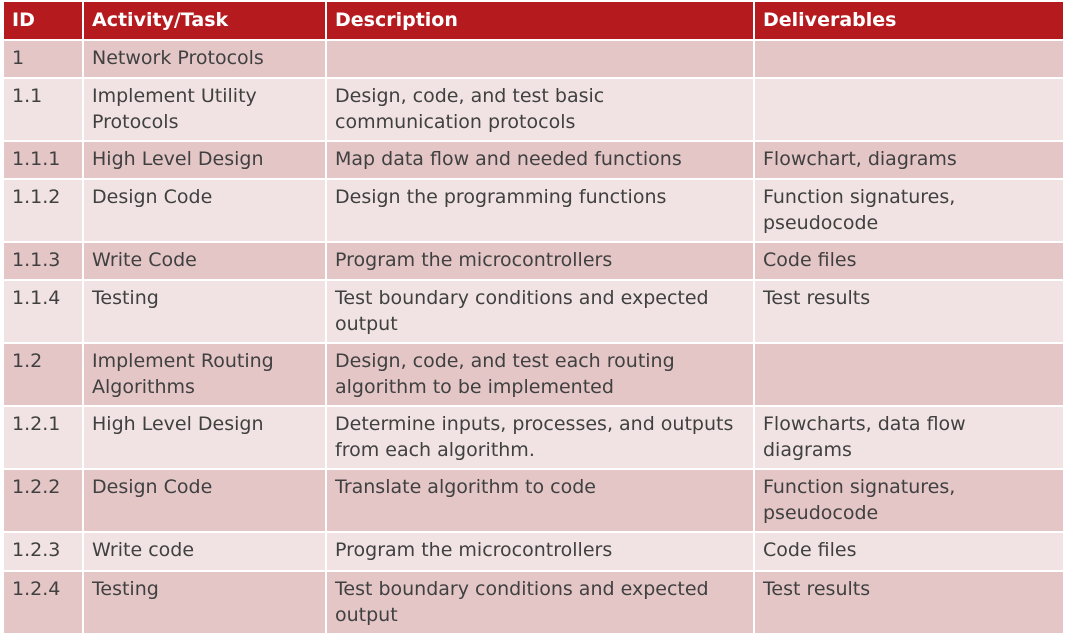 The width and height of the screenshot is (1065, 635). What do you see at coordinates (540, 59) in the screenshot?
I see `cell-description` at bounding box center [540, 59].